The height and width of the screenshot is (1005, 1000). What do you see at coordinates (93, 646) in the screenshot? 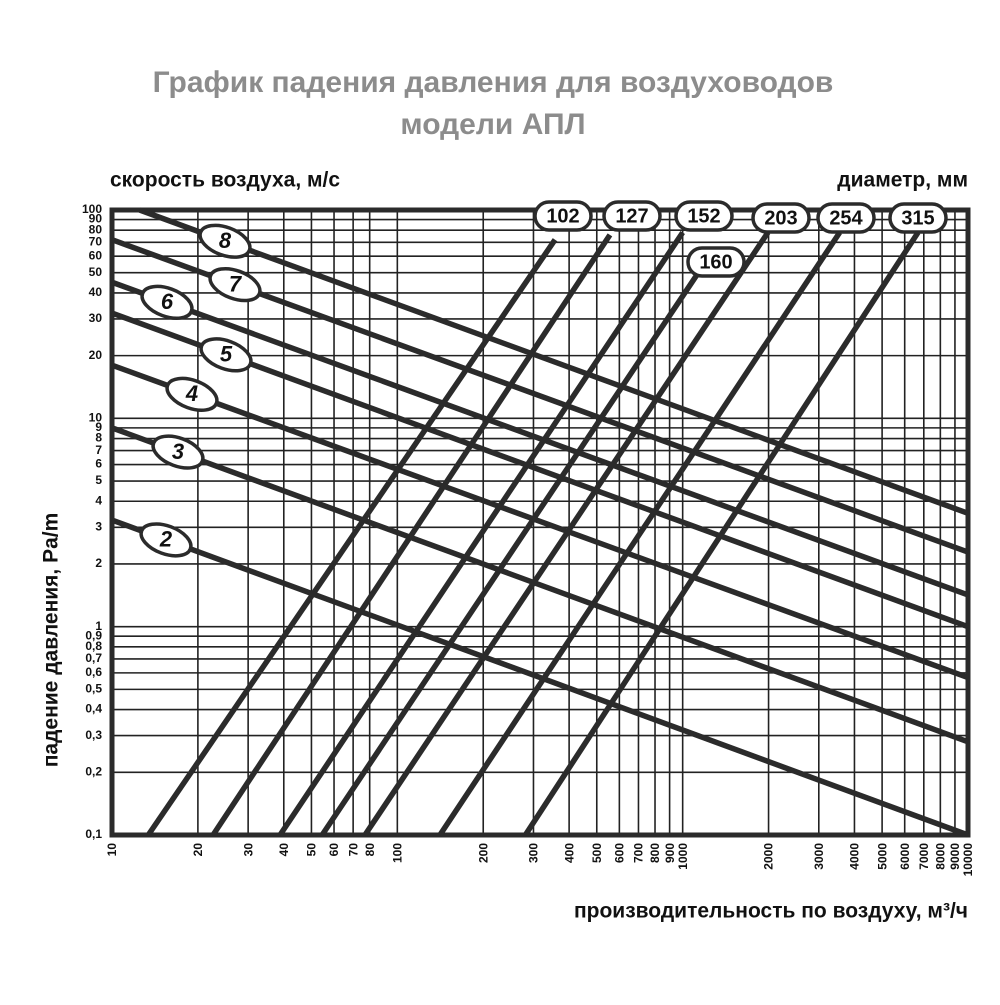
I see `y-tick-label: 0,8` at bounding box center [93, 646].